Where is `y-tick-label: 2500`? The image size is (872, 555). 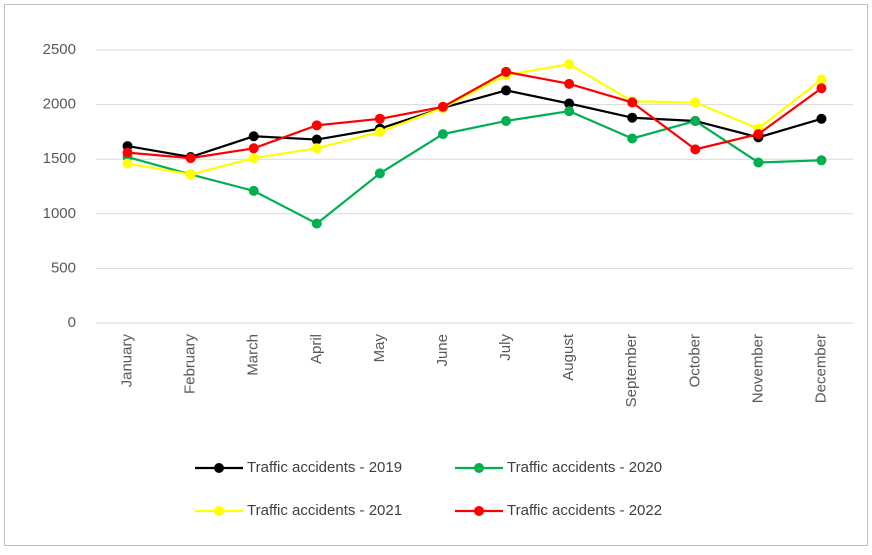 y-tick-label: 2500 is located at coordinates (59, 49).